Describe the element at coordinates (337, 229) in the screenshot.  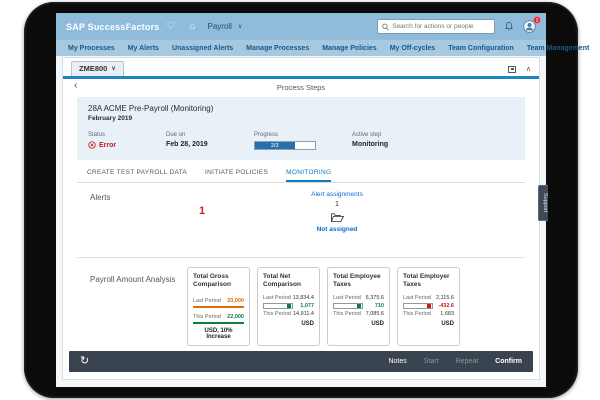
I see `not-assigned-link: Not assigned` at that location.